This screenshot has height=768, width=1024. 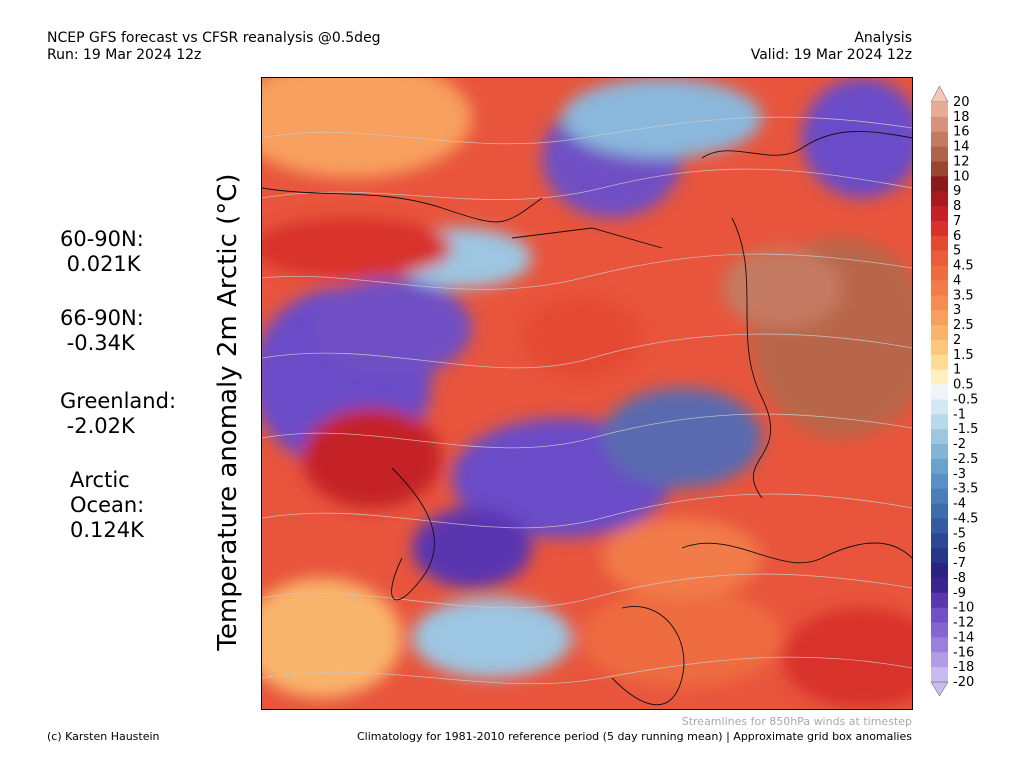 I want to click on colorbar-tick-label: 10, so click(x=961, y=176).